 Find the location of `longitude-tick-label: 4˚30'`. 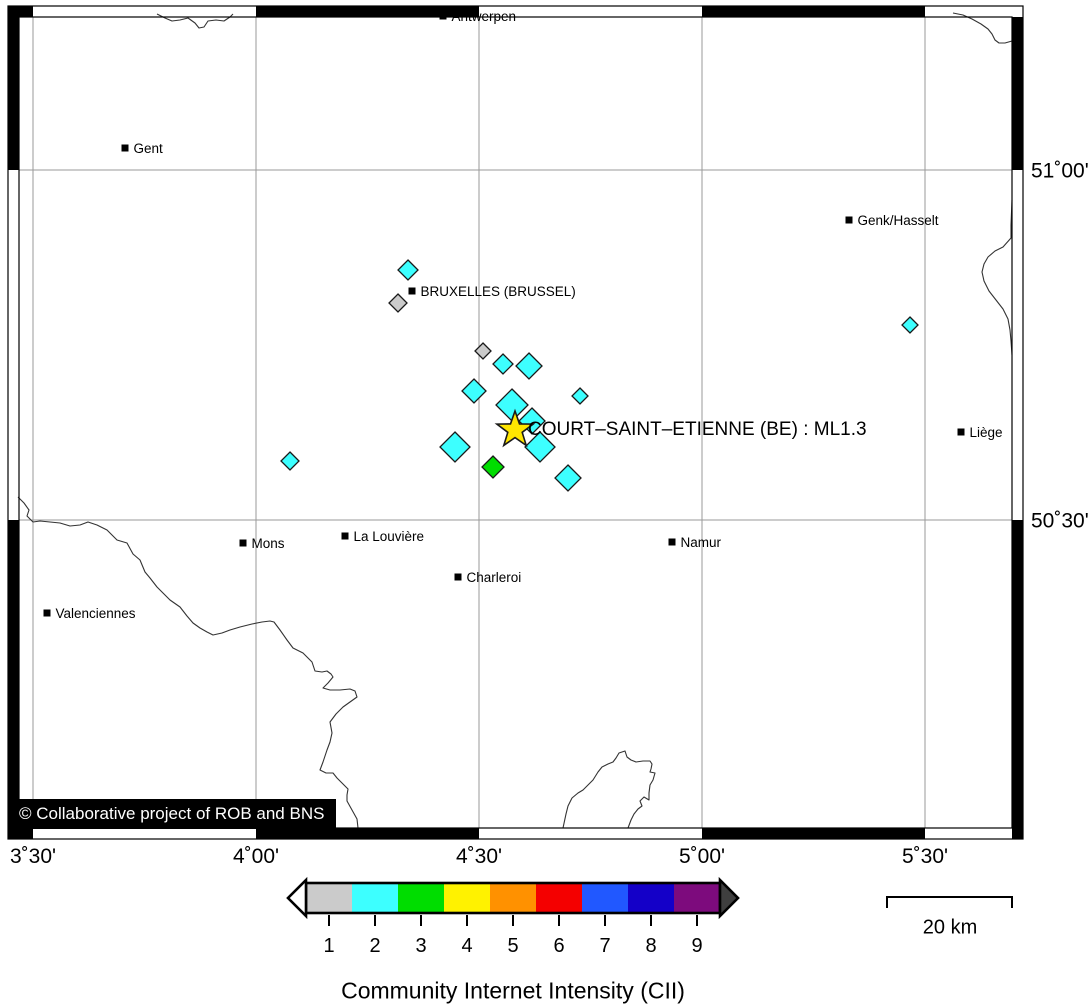

longitude-tick-label: 4˚30' is located at coordinates (479, 856).